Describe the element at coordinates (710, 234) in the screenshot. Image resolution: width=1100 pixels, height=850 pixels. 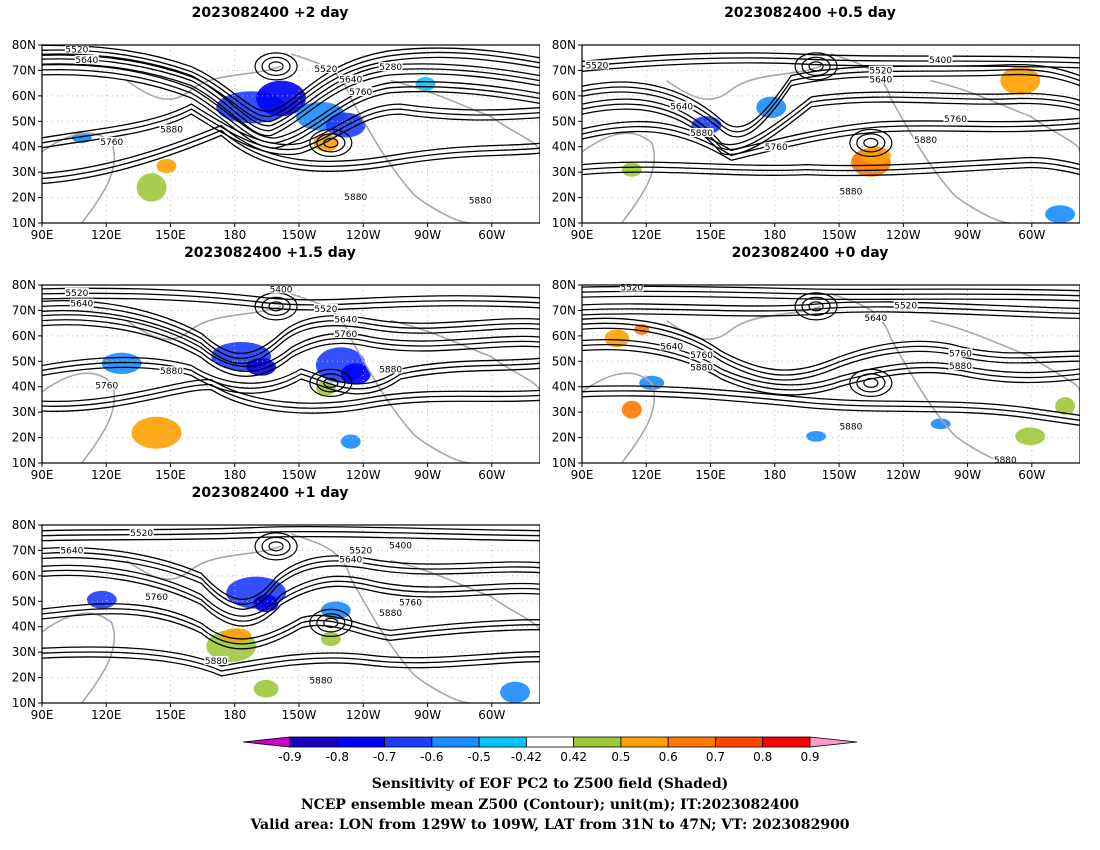
I see `lon-tick-label: 150E` at that location.